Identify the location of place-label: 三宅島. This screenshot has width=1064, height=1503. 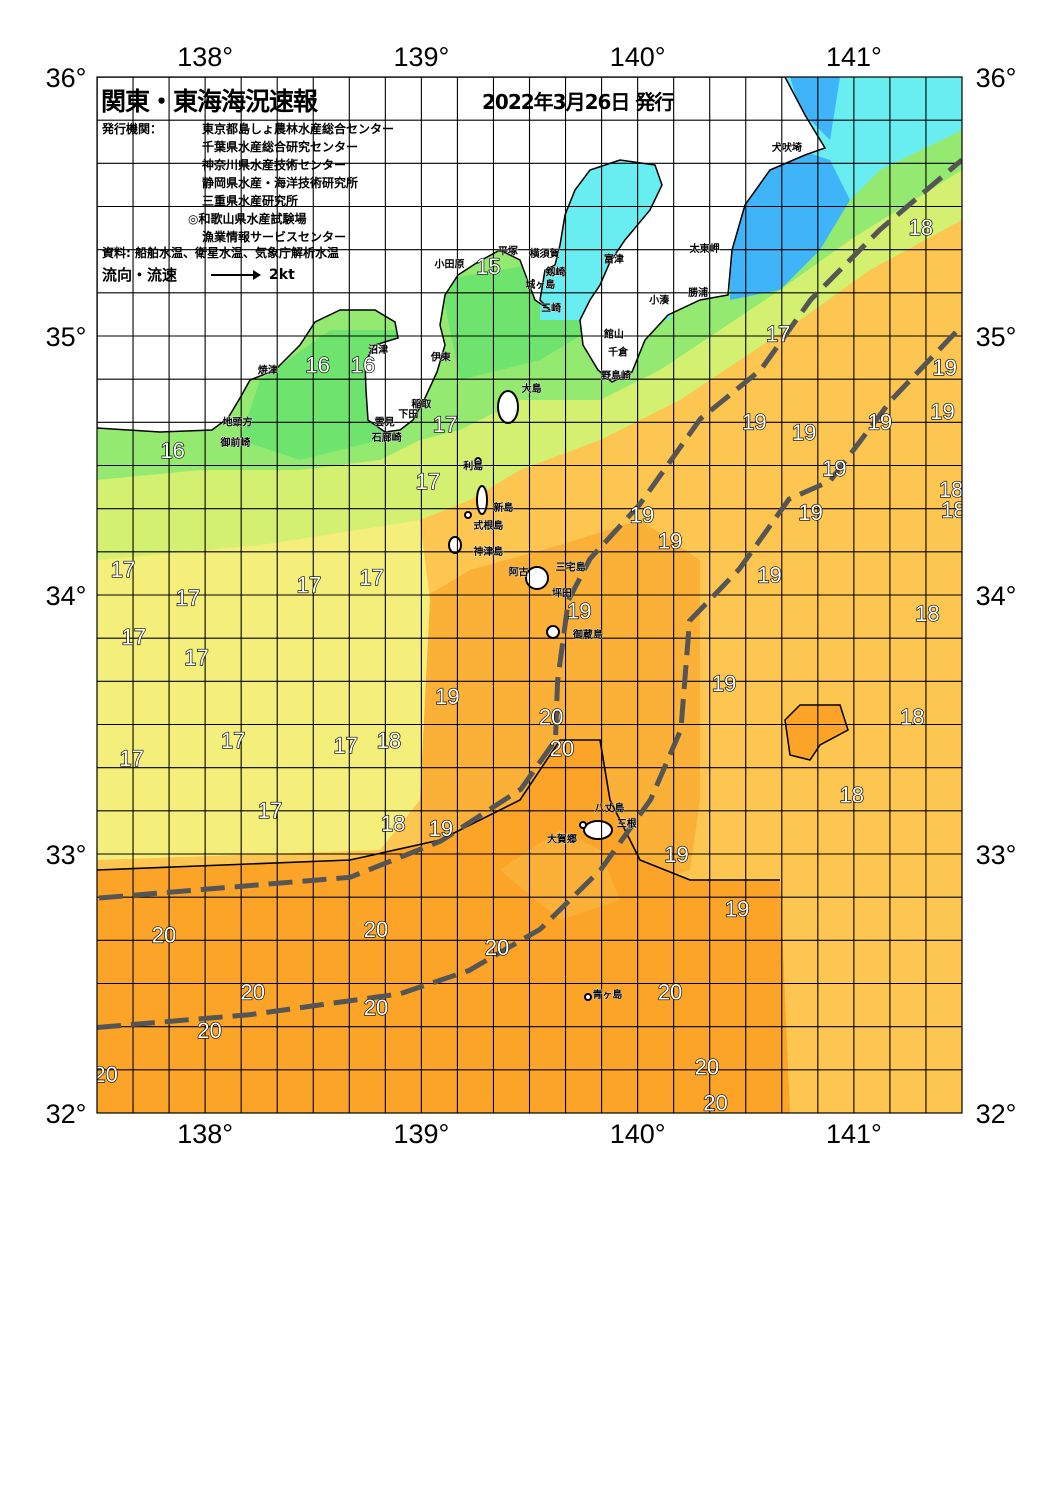
(571, 567).